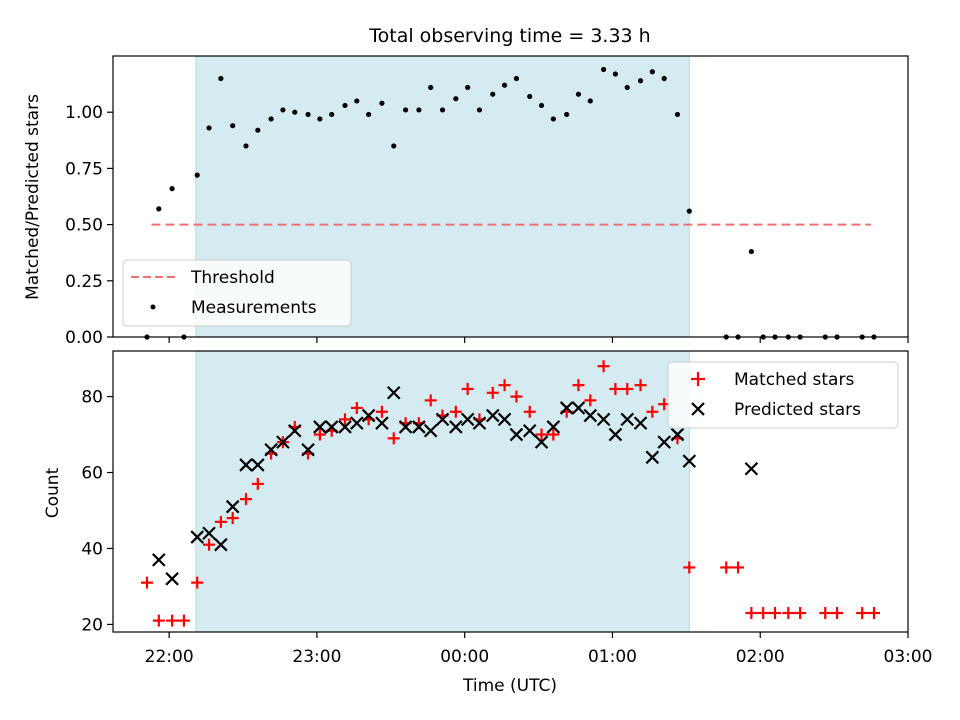 This screenshot has width=960, height=720. What do you see at coordinates (783, 395) in the screenshot?
I see `count-legend: Matched stars Predicted stars` at bounding box center [783, 395].